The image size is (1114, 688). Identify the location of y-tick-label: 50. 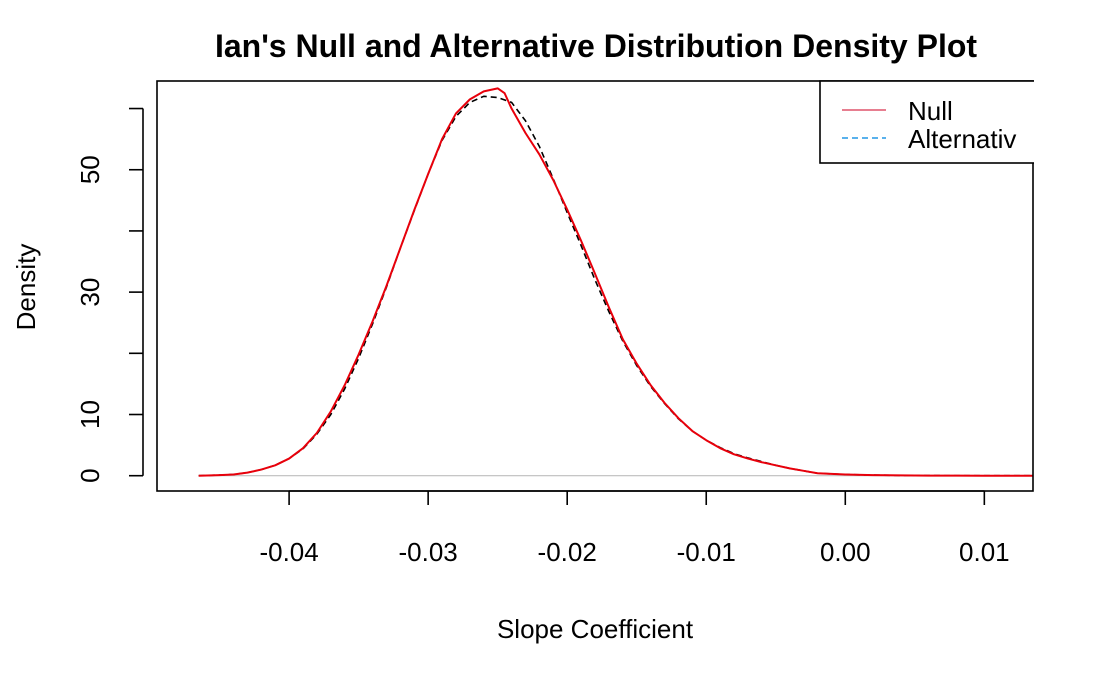
(90, 169).